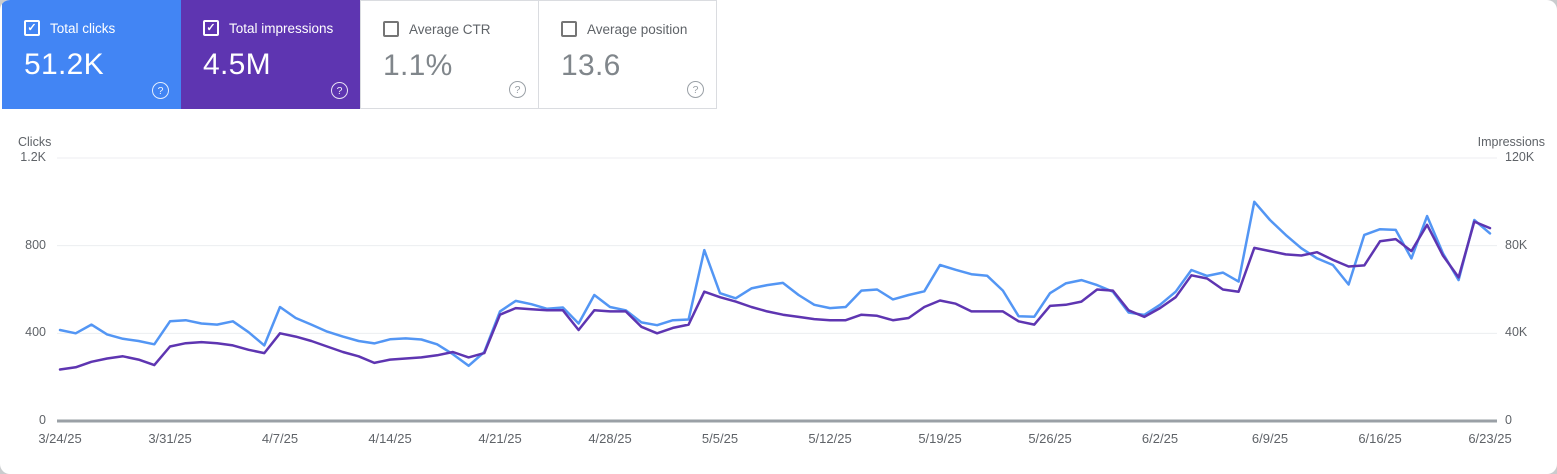  What do you see at coordinates (610, 438) in the screenshot?
I see `x-axis-date-label: 4/28/25` at bounding box center [610, 438].